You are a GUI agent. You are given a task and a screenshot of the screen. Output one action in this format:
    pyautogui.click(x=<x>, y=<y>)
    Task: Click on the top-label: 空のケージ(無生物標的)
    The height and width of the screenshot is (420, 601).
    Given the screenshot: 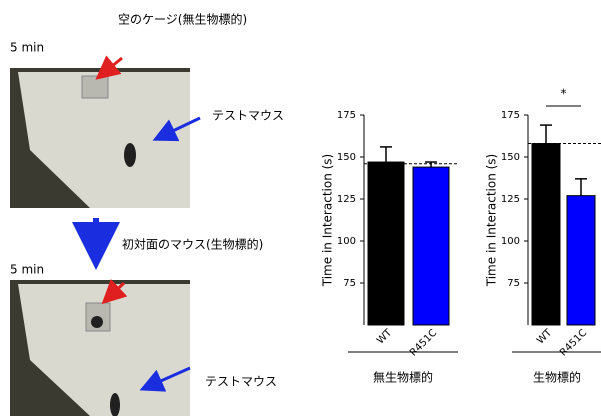 What is the action you would take?
    pyautogui.click(x=182, y=19)
    